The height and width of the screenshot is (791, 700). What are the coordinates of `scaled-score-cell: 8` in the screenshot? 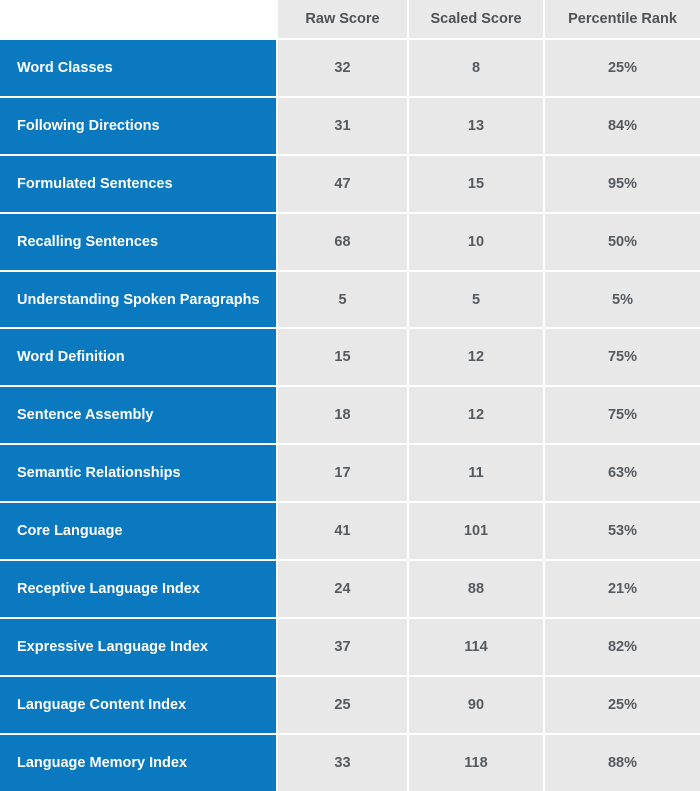 It's located at (475, 67).